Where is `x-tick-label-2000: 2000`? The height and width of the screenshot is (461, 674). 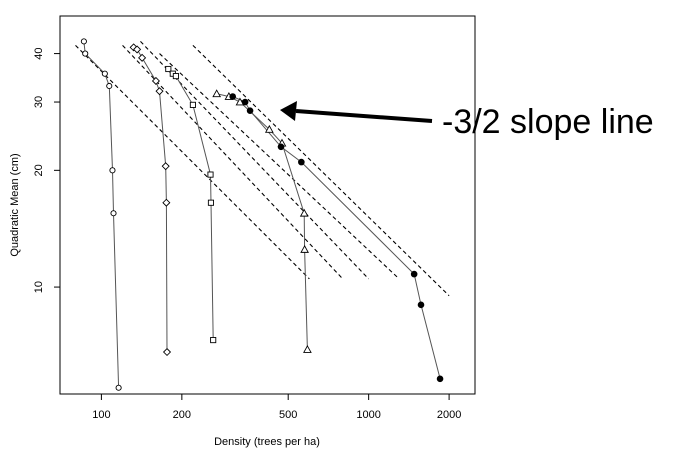
x-tick-label-2000: 2000 is located at coordinates (449, 415).